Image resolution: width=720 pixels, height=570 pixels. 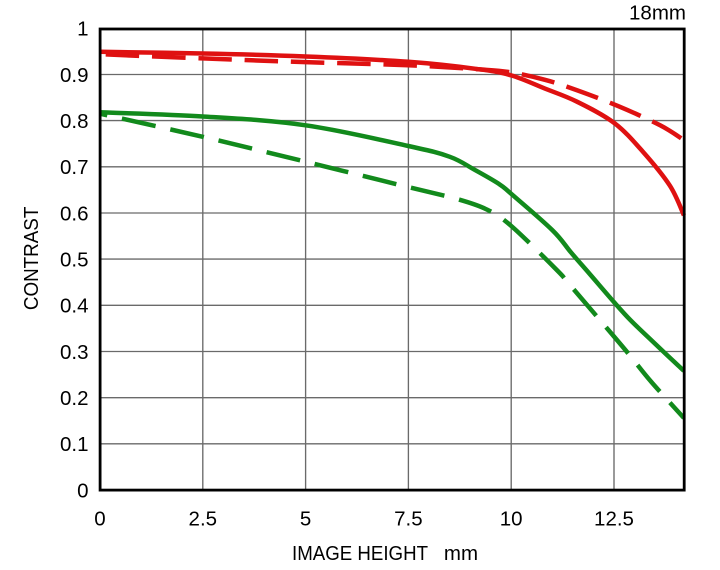 What do you see at coordinates (360, 553) in the screenshot?
I see `svg-text: IMAGE HEIGHT` at bounding box center [360, 553].